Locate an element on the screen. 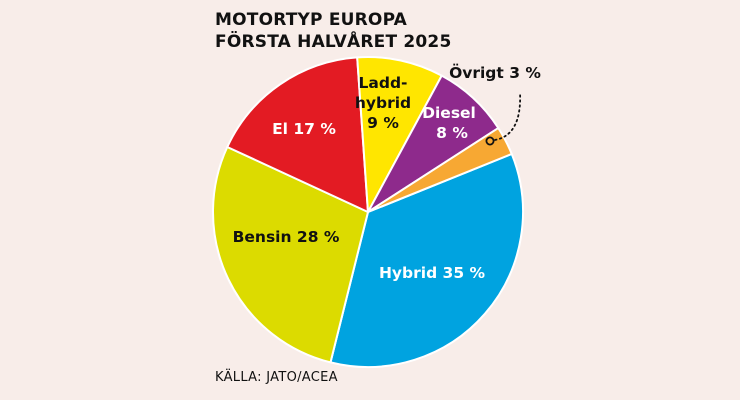  pie-slice-el is located at coordinates (297, 134).